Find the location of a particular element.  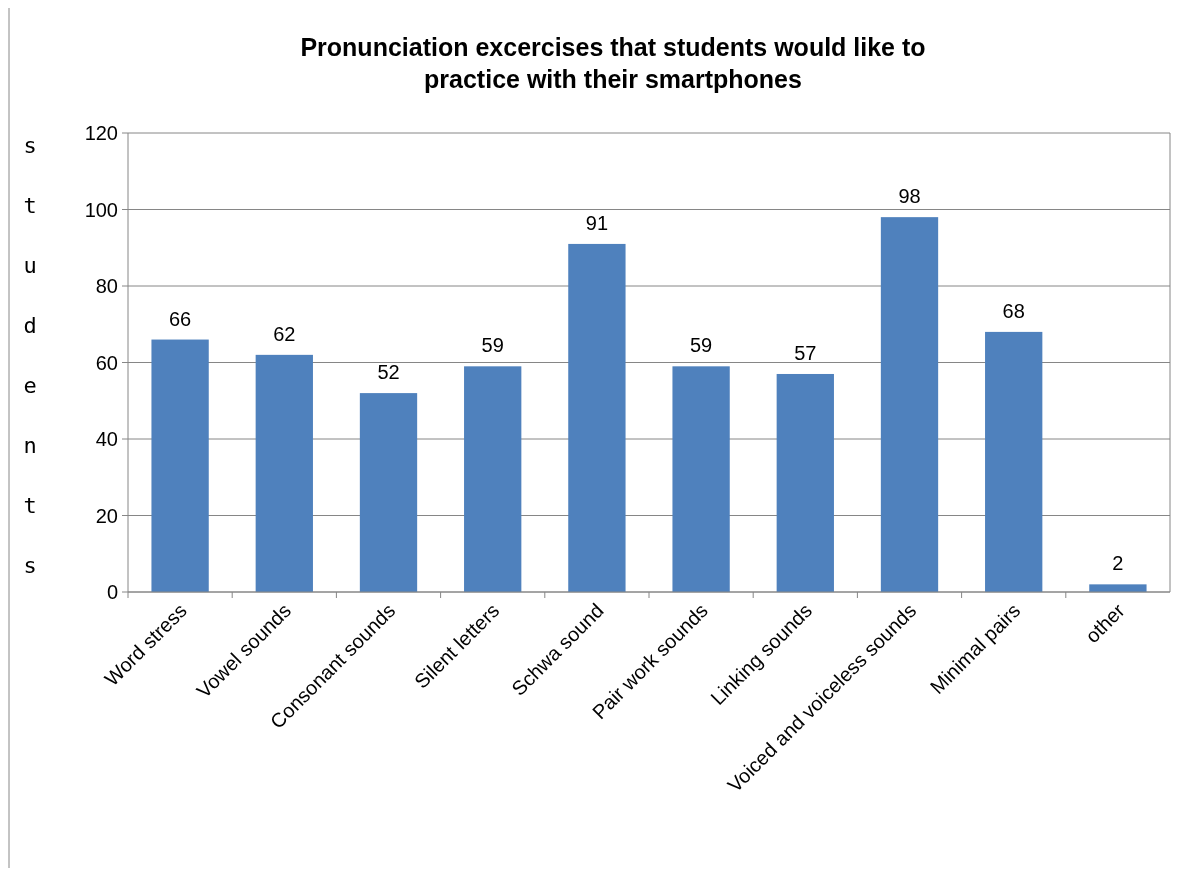

data-label: 91 is located at coordinates (597, 222).